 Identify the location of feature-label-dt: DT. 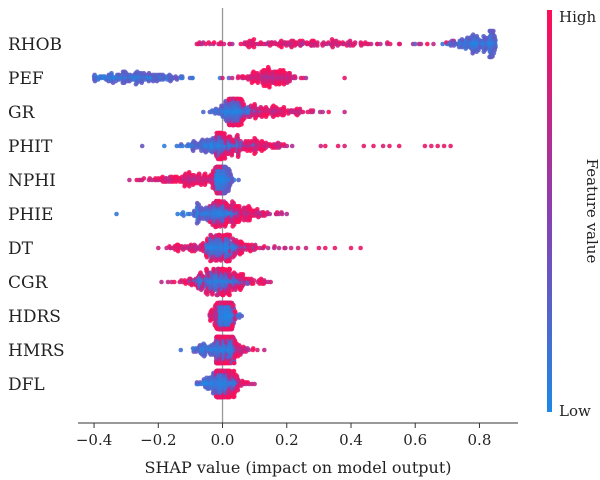
(21, 249).